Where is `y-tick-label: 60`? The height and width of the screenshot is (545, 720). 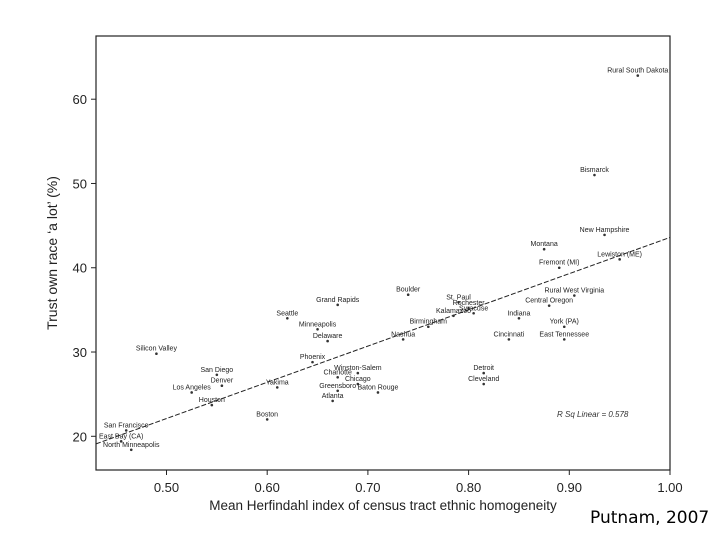 y-tick-label: 60 is located at coordinates (80, 99).